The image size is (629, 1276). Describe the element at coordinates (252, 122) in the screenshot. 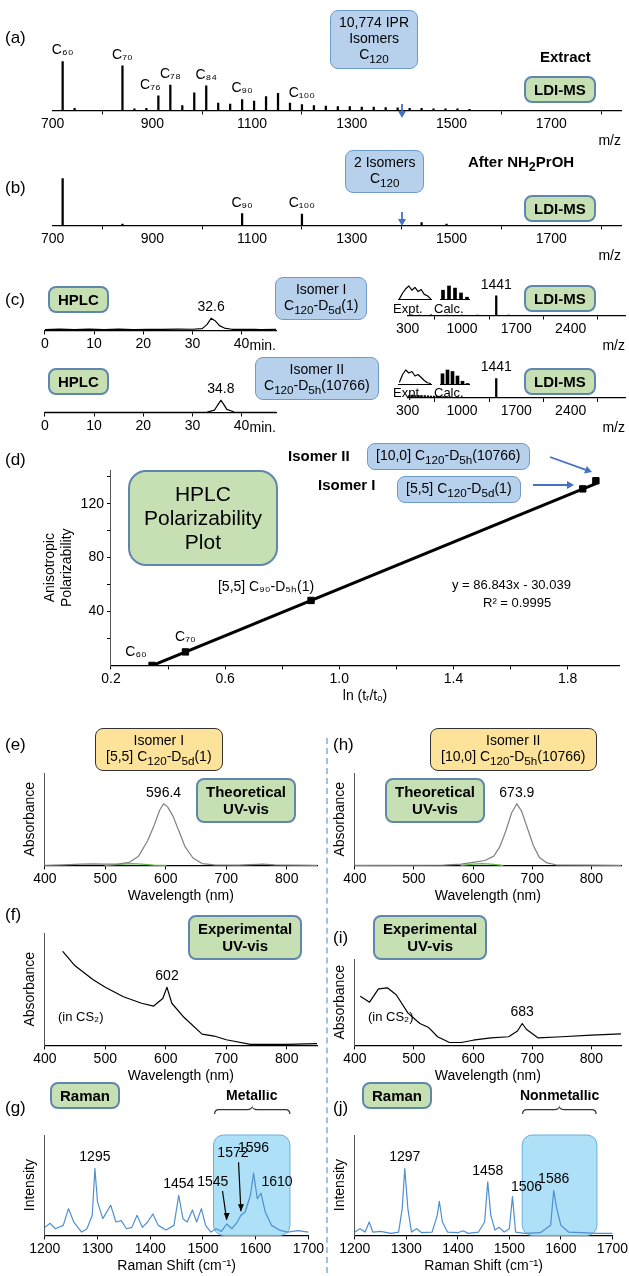

I see `x-tick-label: 1100` at that location.